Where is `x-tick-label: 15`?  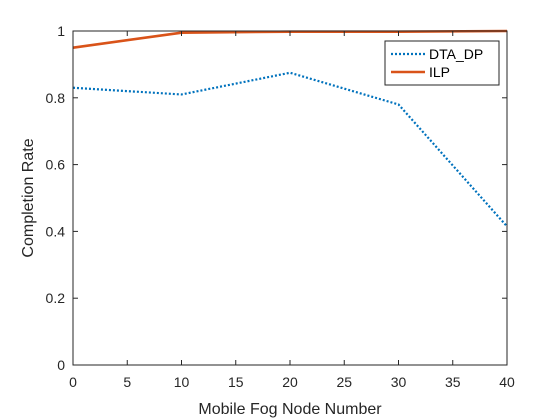
x-tick-label: 15 is located at coordinates (236, 382).